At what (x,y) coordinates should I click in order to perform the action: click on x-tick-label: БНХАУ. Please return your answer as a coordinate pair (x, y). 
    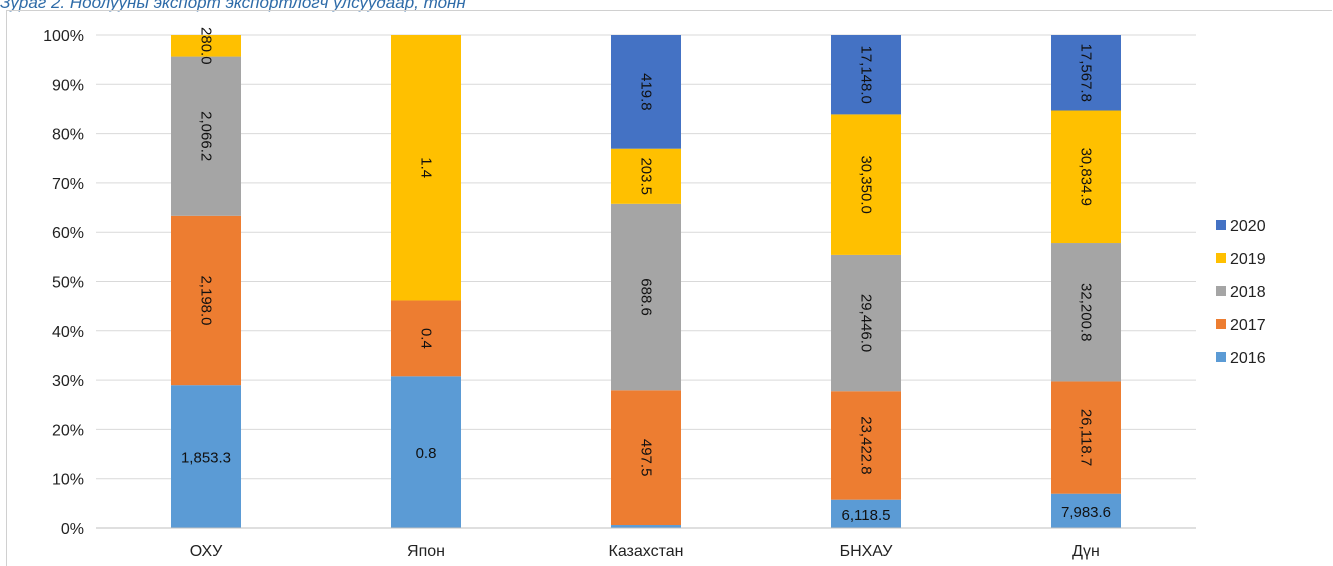
    Looking at the image, I should click on (867, 551).